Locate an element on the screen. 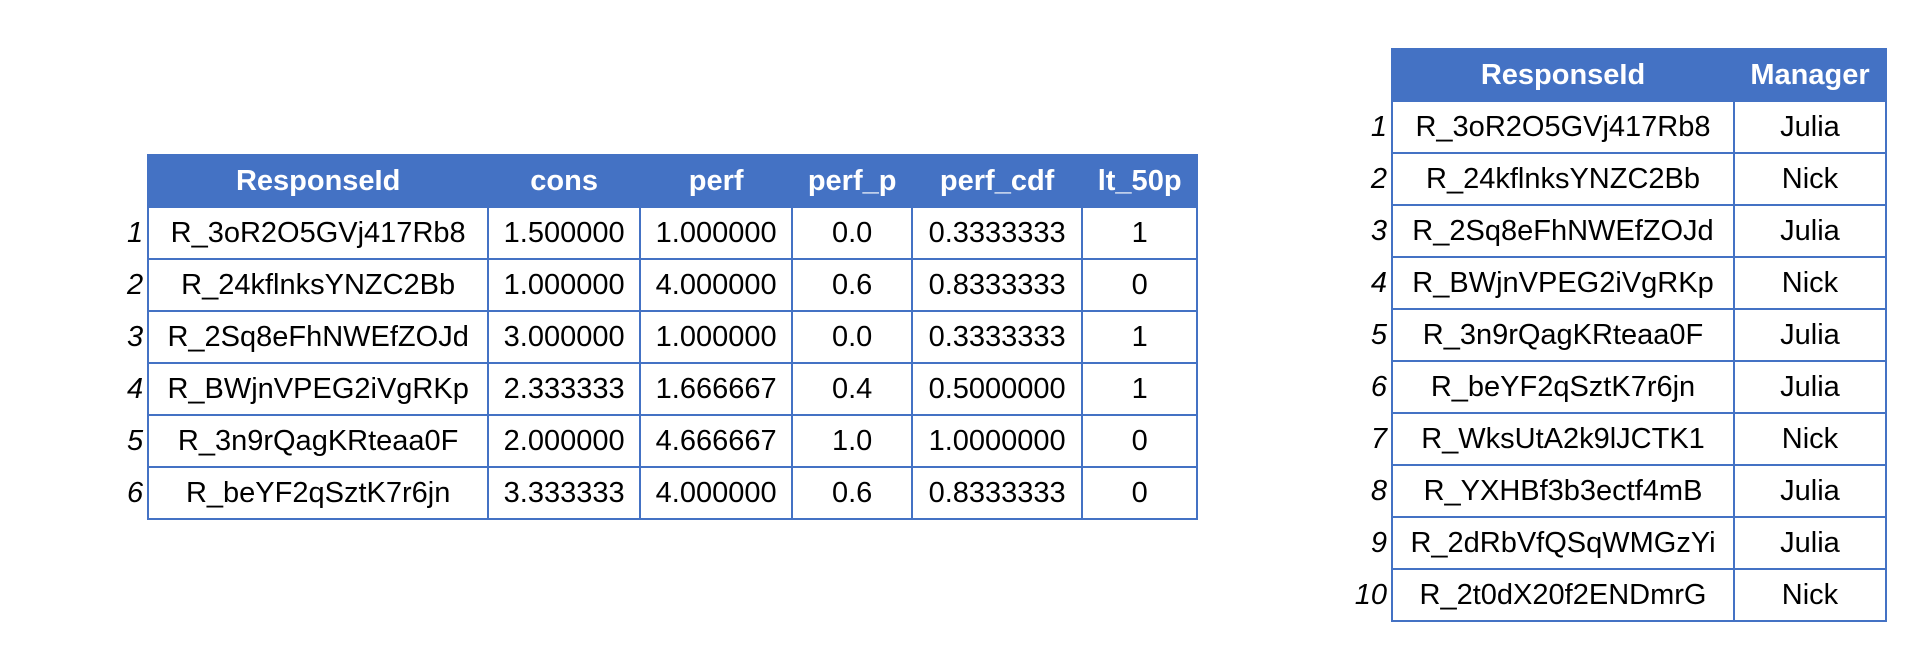 The image size is (1920, 672). table-cell: 0.5000000 is located at coordinates (997, 389).